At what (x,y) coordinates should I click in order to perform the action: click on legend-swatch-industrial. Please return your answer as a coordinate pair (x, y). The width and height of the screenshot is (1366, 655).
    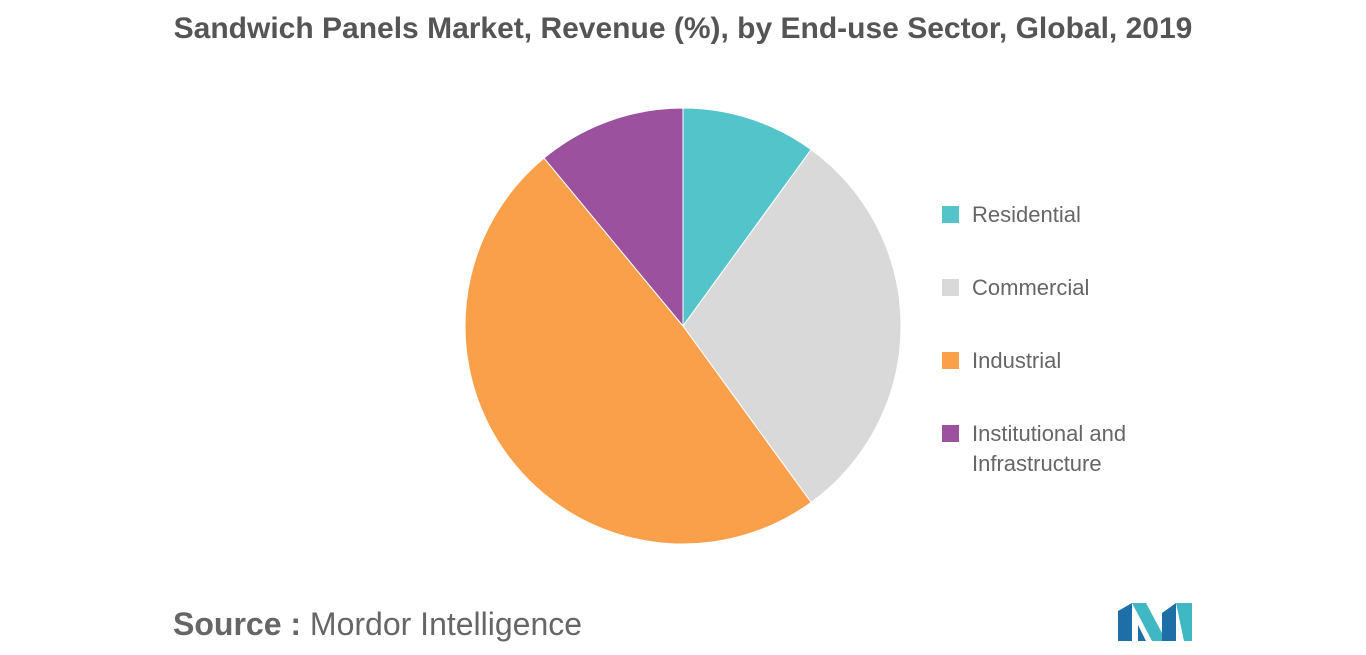
    Looking at the image, I should click on (950, 360).